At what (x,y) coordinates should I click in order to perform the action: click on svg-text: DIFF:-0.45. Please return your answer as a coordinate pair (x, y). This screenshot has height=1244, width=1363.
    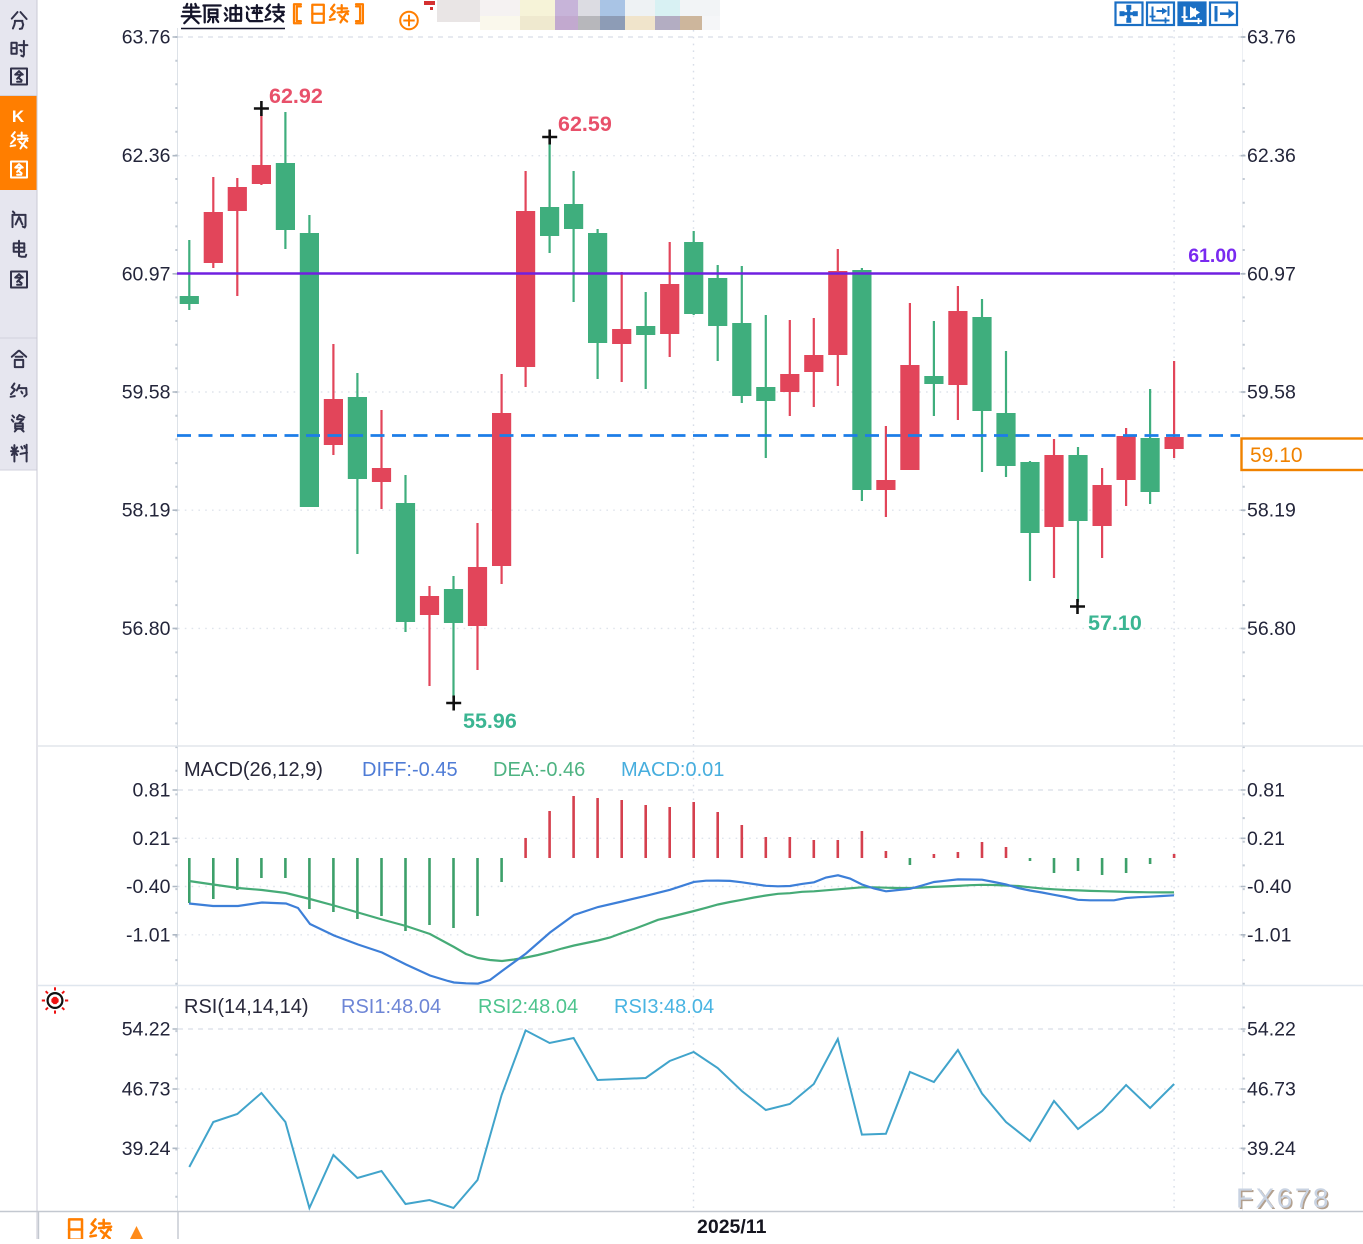
    Looking at the image, I should click on (410, 770).